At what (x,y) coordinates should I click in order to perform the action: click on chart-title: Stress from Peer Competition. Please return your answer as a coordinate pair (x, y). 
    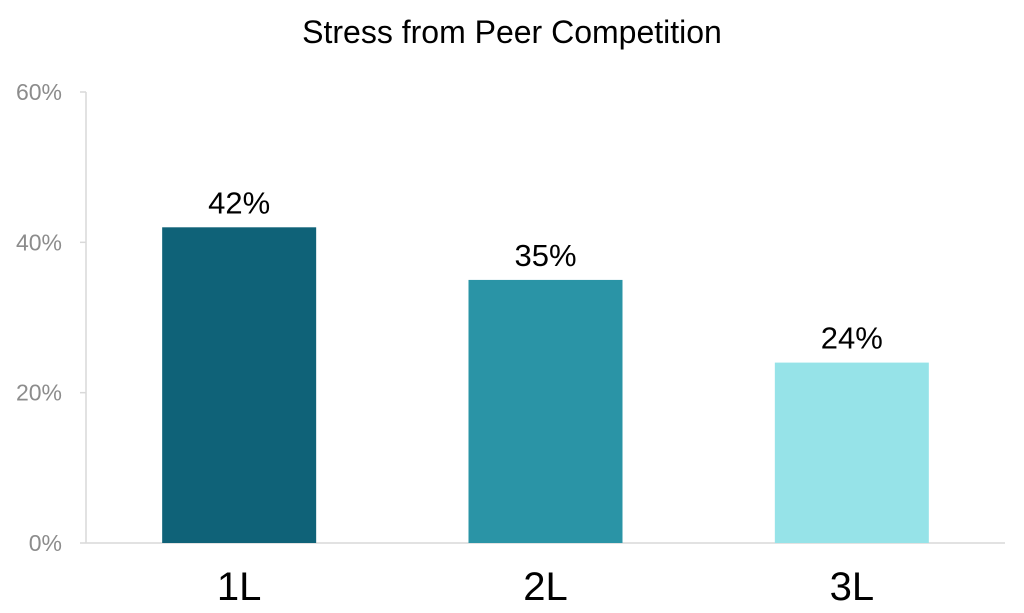
    Looking at the image, I should click on (512, 32).